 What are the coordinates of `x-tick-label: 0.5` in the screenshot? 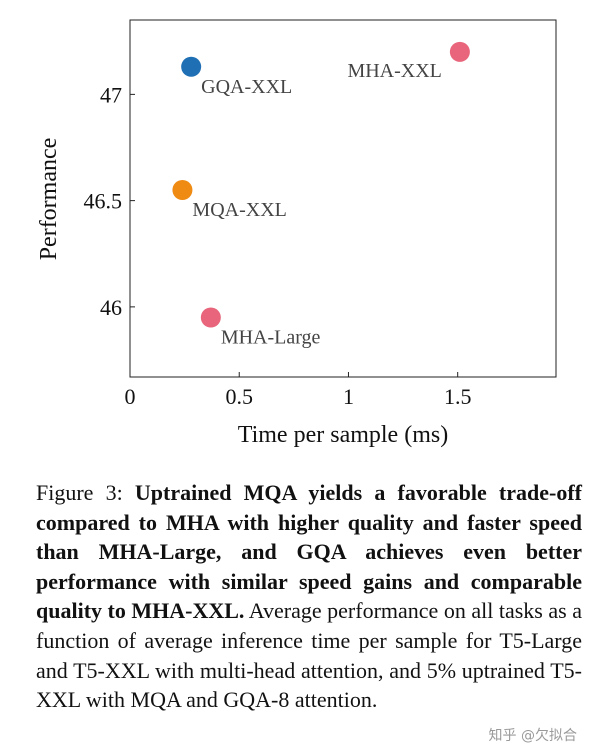 It's located at (239, 396).